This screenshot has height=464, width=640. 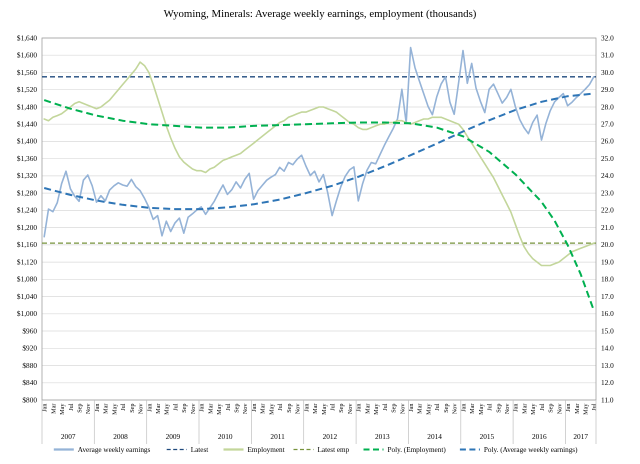 I want to click on year-label: 2016, so click(x=539, y=436).